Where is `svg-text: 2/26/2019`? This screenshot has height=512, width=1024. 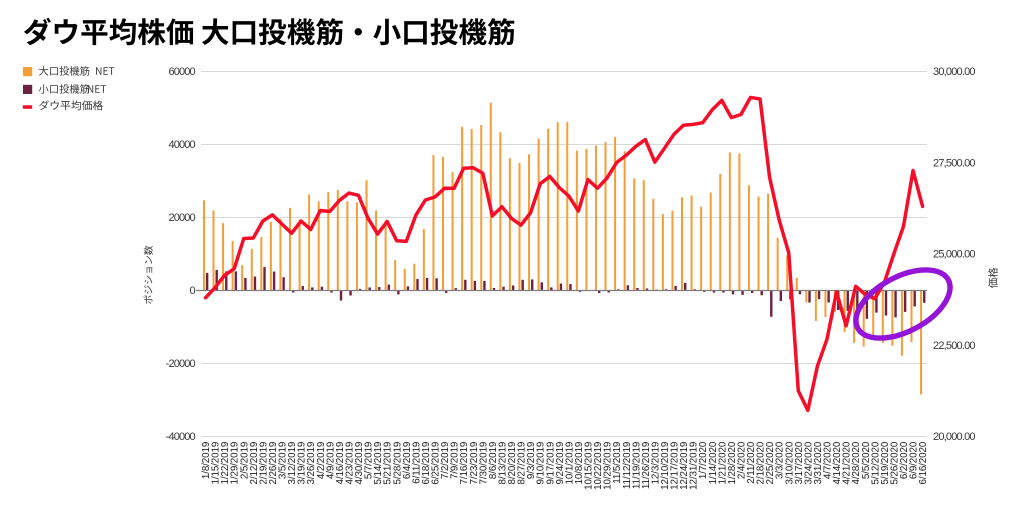 svg-text: 2/26/2019 is located at coordinates (273, 463).